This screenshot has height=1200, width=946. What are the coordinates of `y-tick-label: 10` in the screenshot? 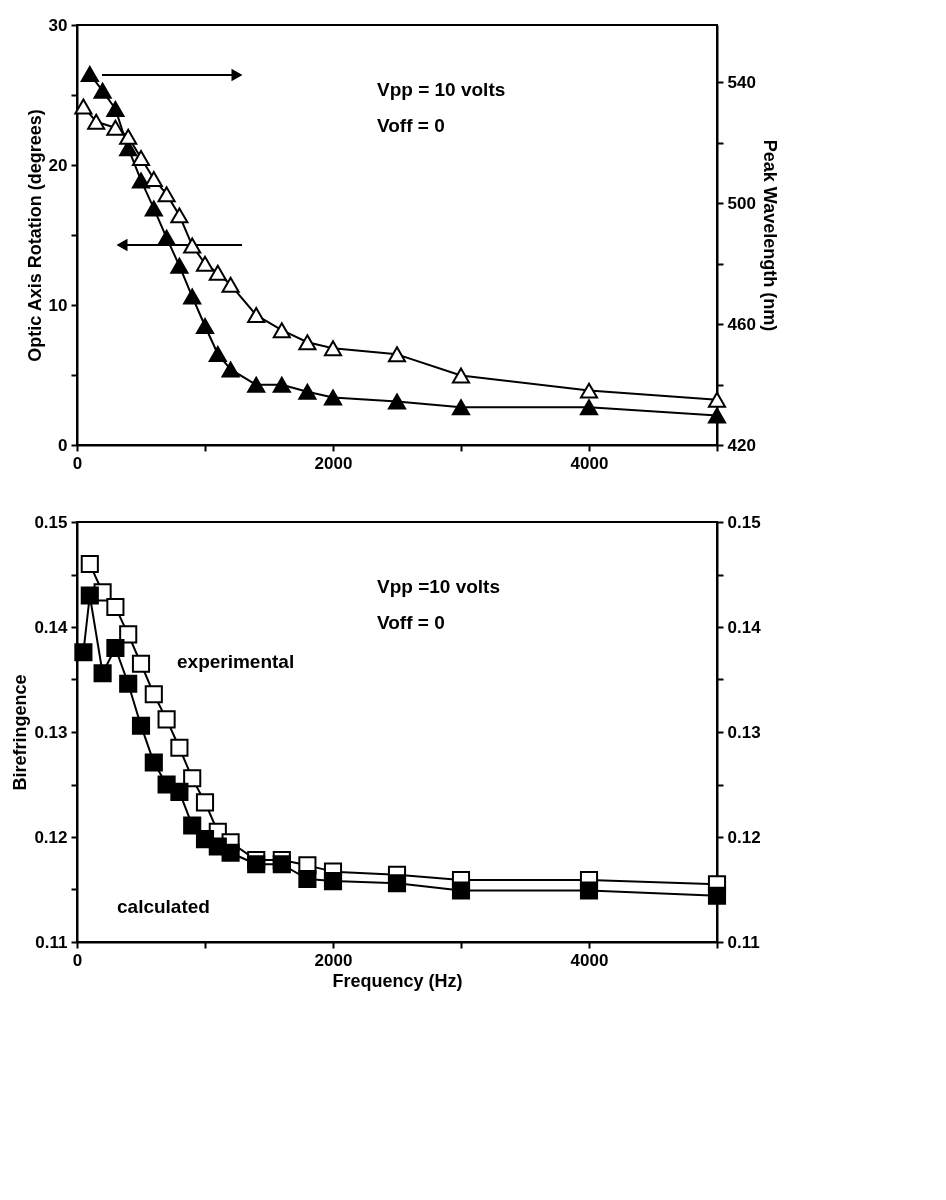 It's located at (58, 305).